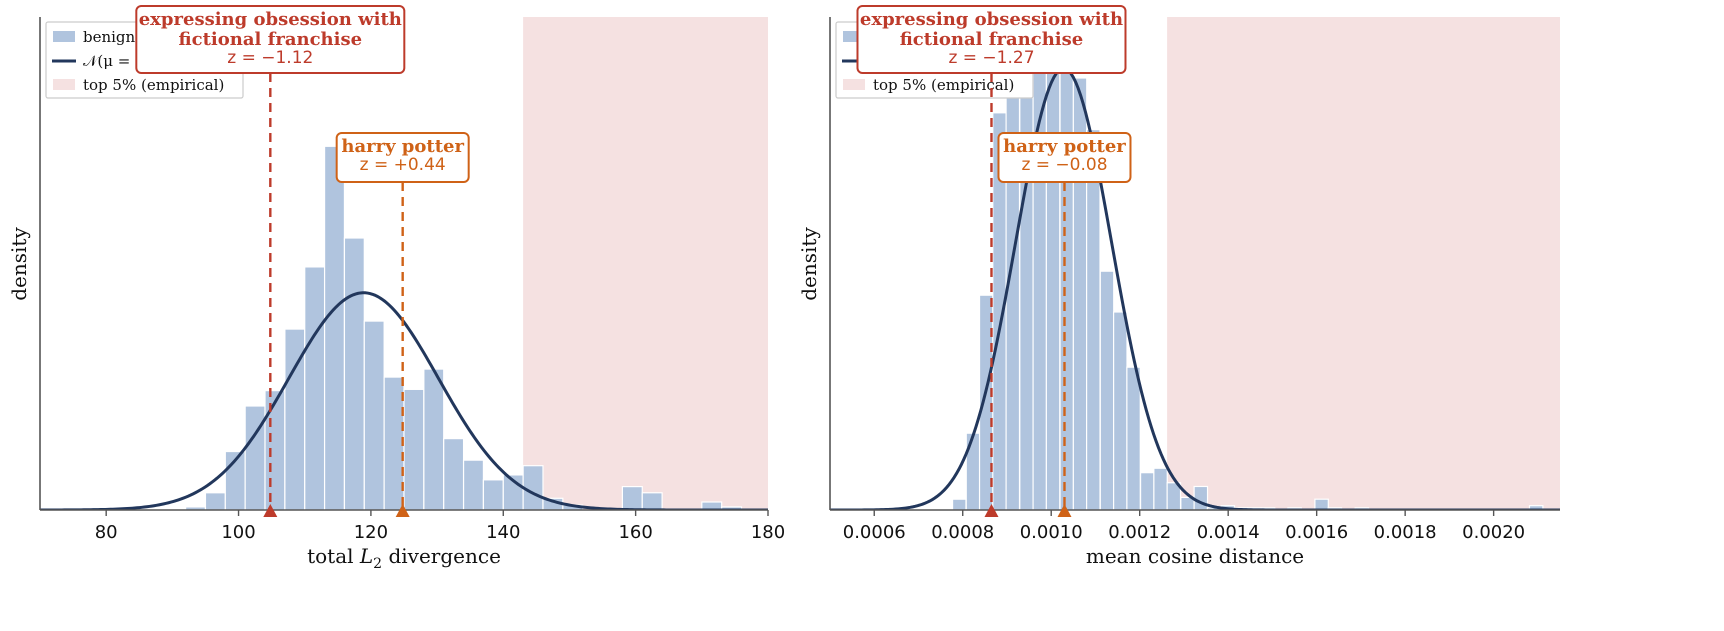 Image resolution: width=1724 pixels, height=631 pixels. What do you see at coordinates (1405, 532) in the screenshot?
I see `x-tick-label: 0.0018` at bounding box center [1405, 532].